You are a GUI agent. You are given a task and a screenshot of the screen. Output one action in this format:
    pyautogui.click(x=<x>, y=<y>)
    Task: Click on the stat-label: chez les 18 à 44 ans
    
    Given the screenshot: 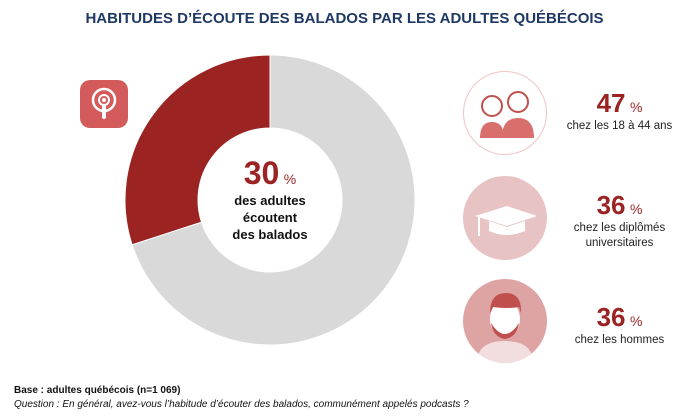 What is the action you would take?
    pyautogui.click(x=619, y=126)
    